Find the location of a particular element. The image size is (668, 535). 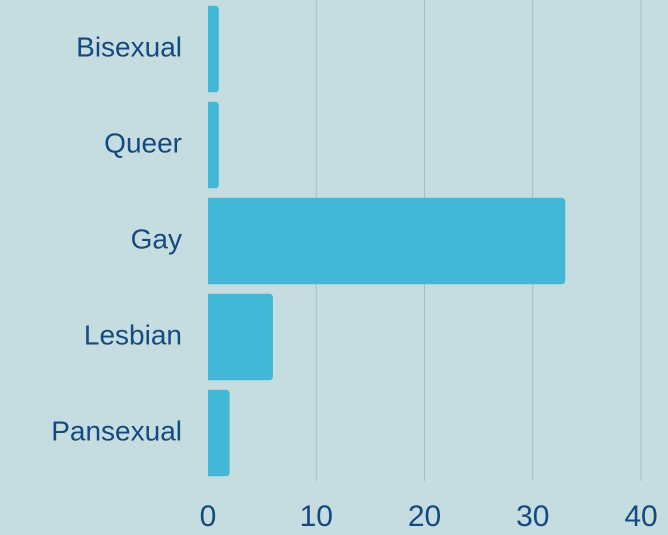

x-tick-label: 0 is located at coordinates (208, 516).